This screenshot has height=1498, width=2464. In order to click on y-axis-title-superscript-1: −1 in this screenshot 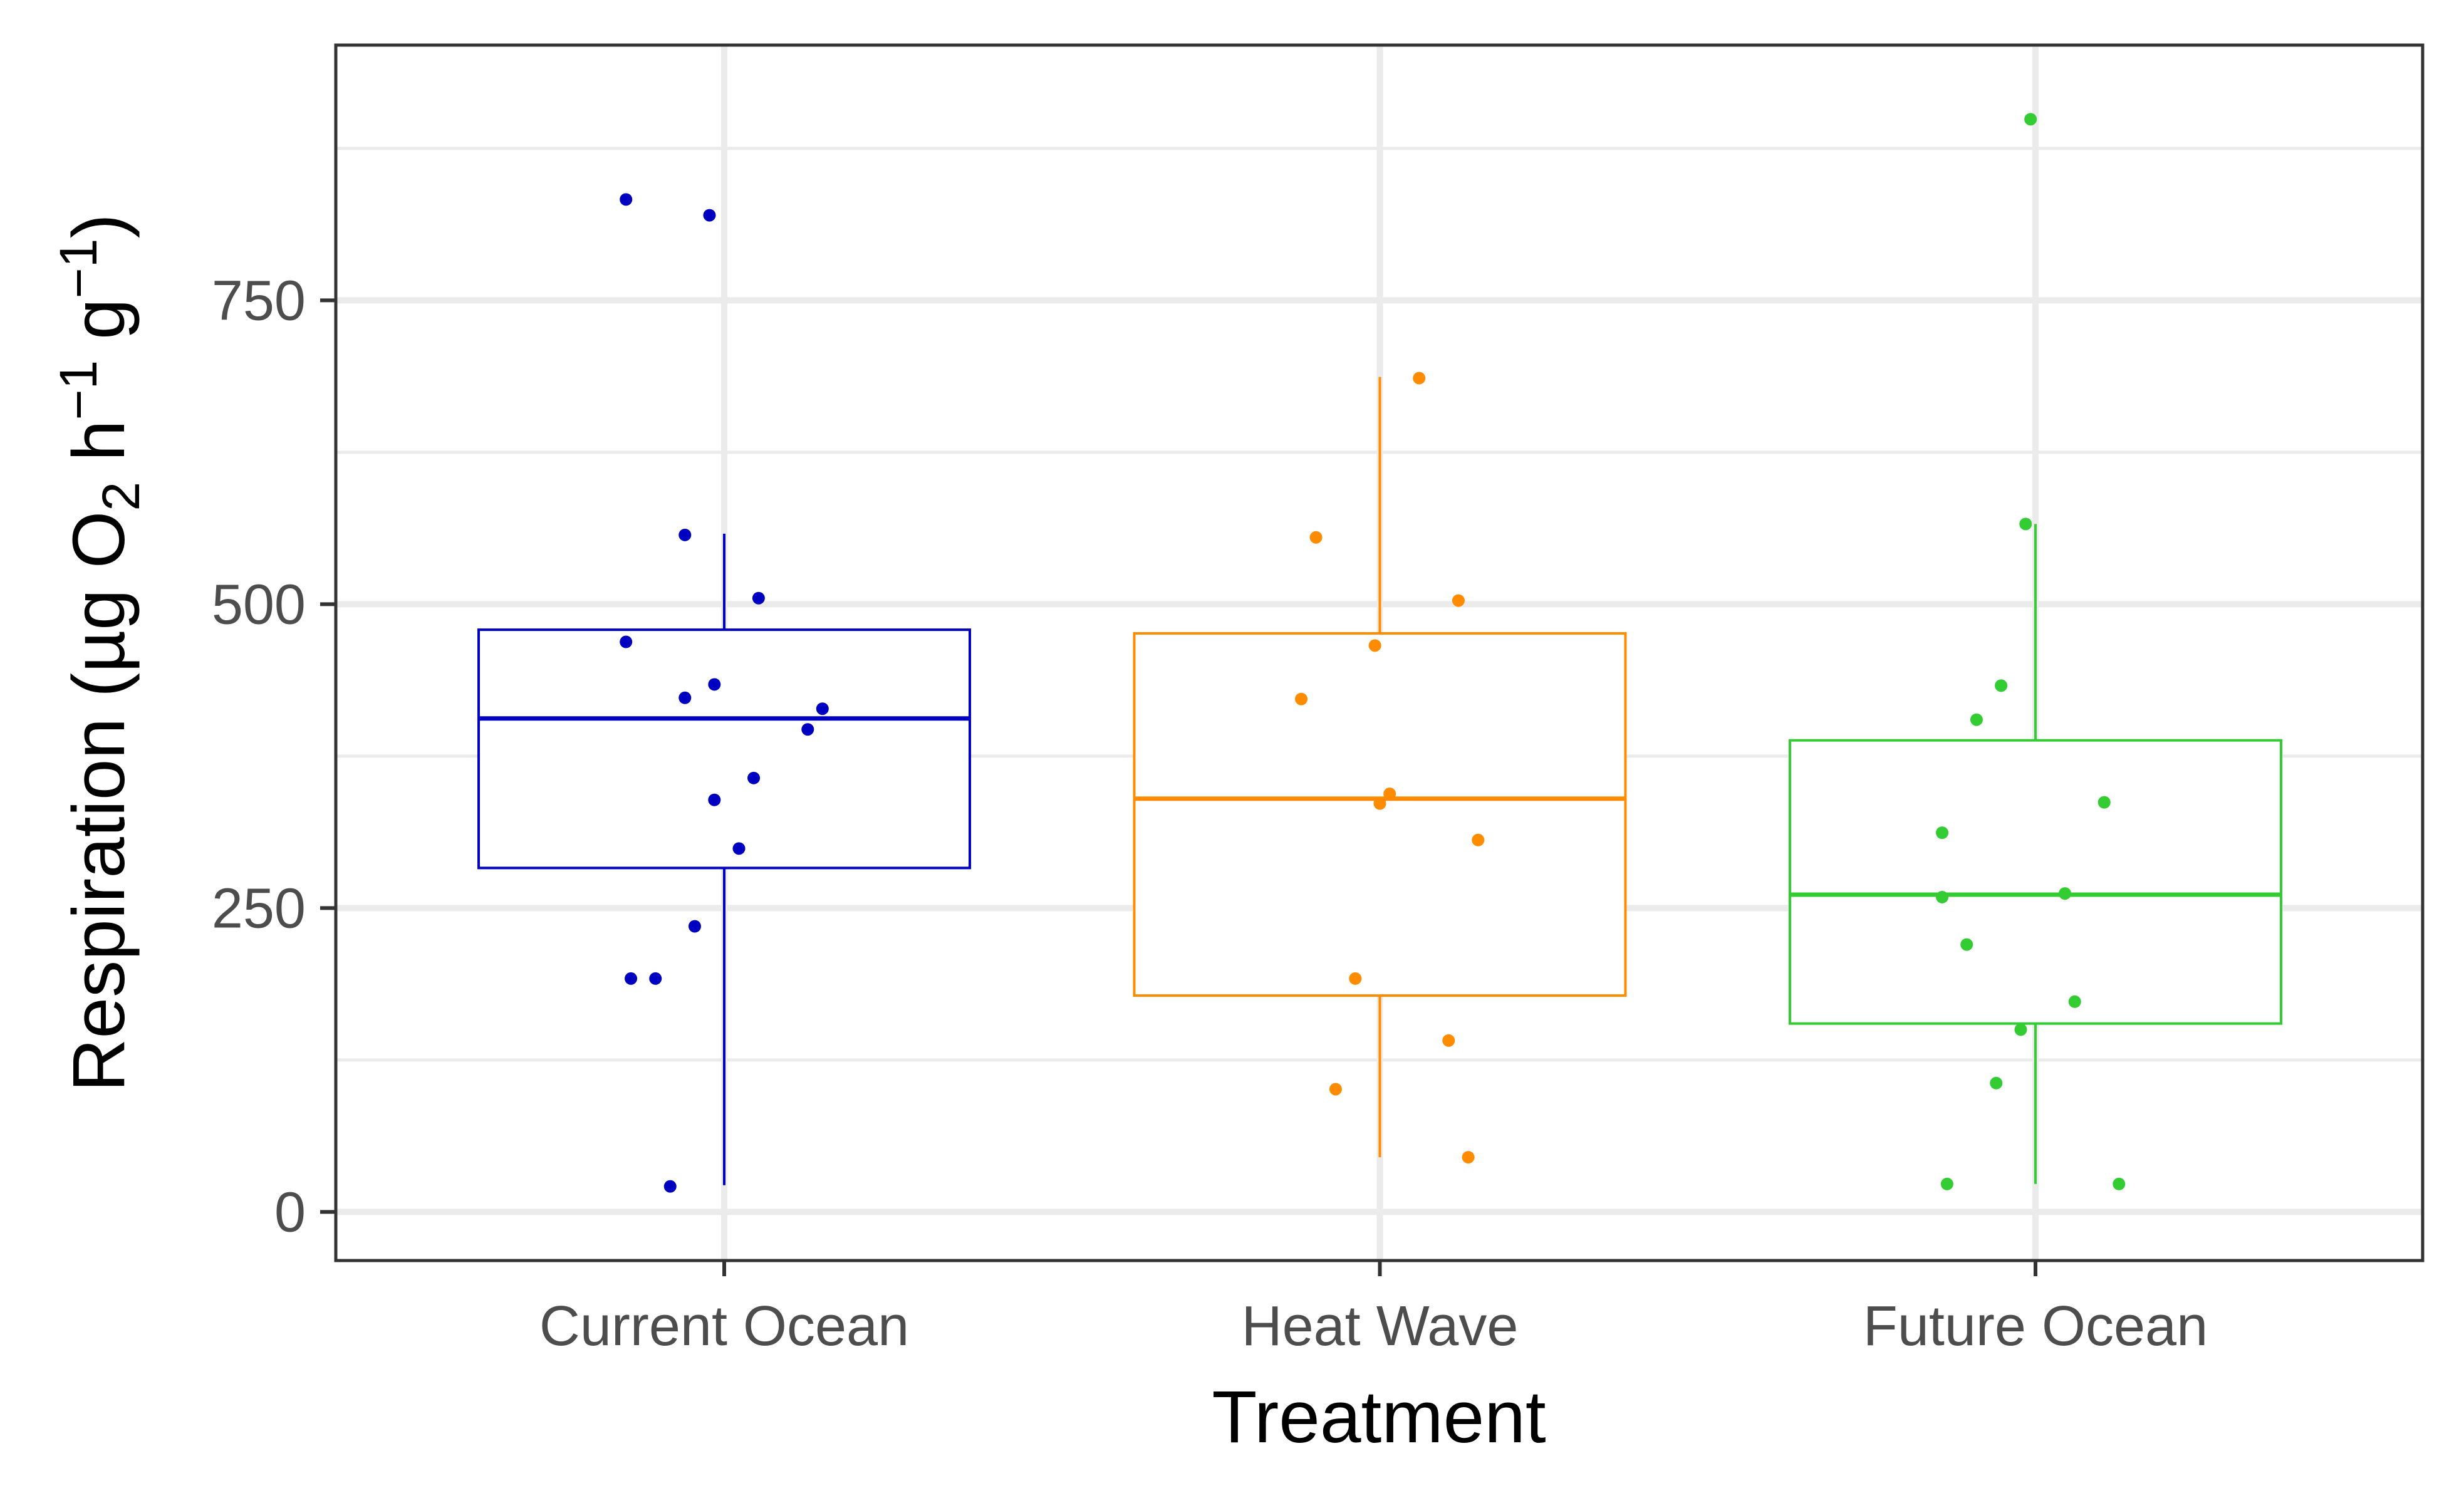, I will do `click(78, 390)`.